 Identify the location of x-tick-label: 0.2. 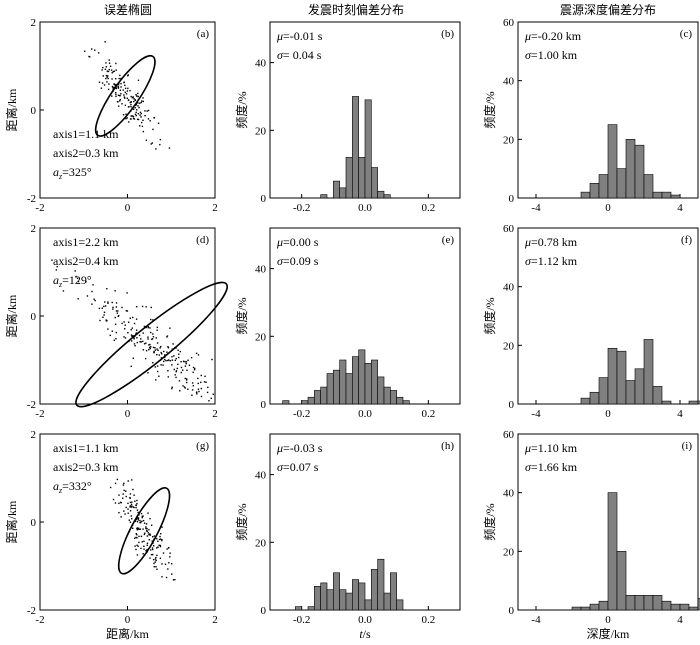
(428, 208).